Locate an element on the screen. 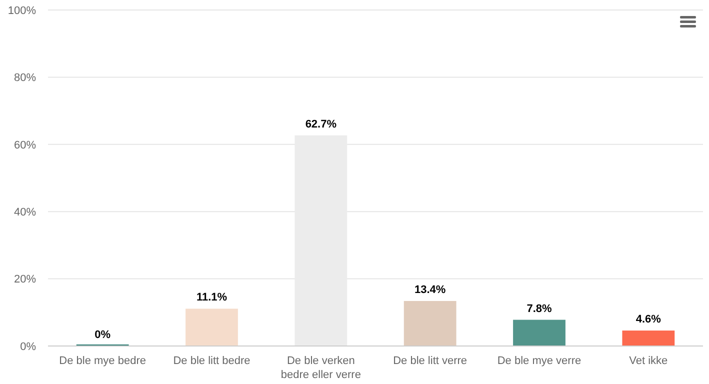 This screenshot has height=384, width=709. y-tick-label: 100% is located at coordinates (22, 10).